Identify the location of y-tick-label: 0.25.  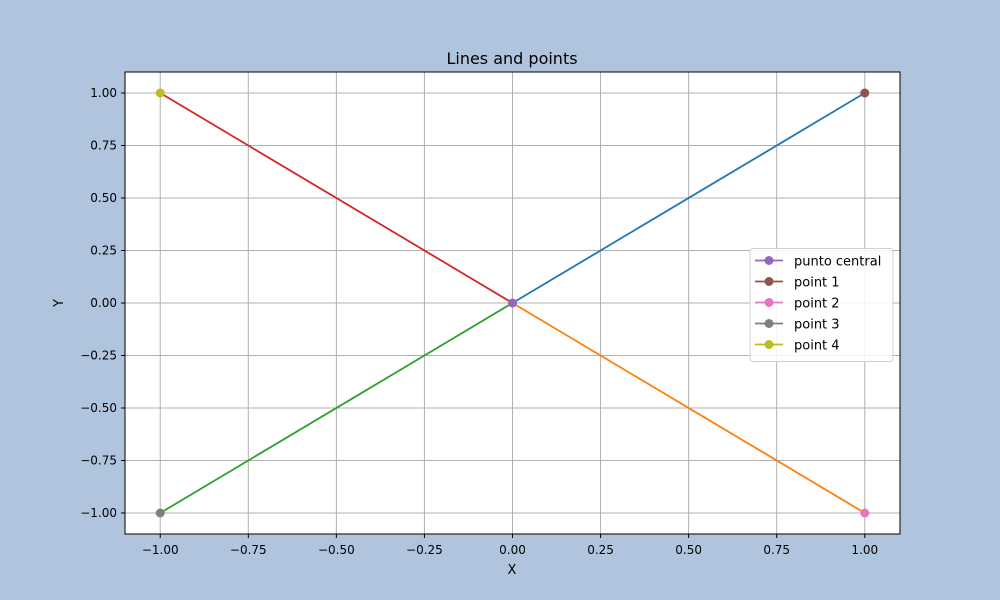
(103, 251).